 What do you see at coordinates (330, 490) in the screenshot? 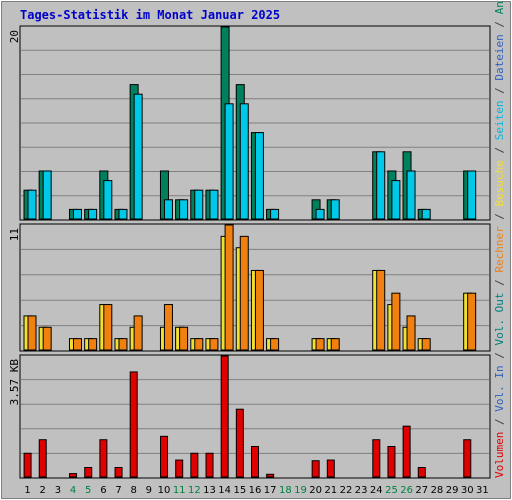
I see `x-tick-label: 21` at bounding box center [330, 490].